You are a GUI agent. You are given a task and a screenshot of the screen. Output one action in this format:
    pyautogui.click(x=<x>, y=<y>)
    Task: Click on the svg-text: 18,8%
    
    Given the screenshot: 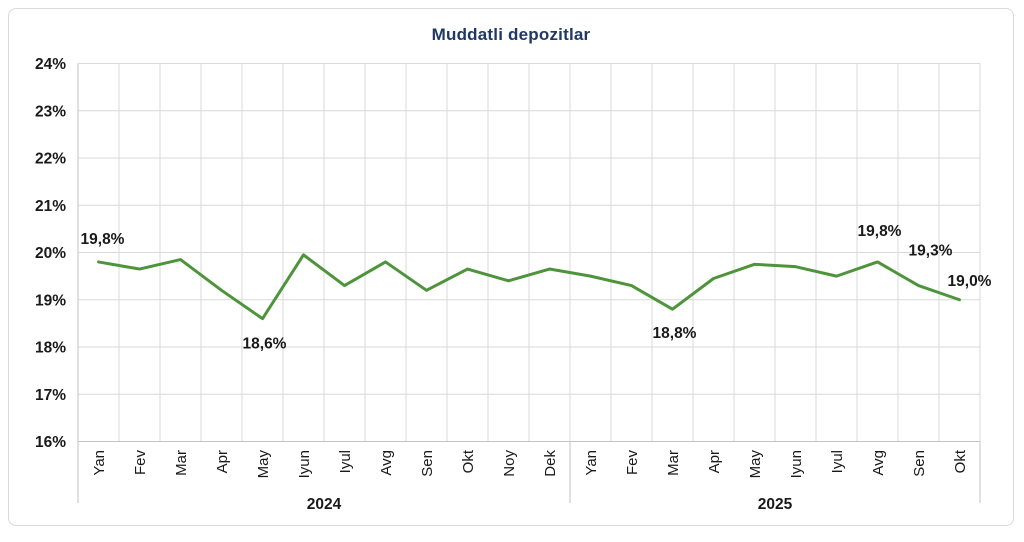 What is the action you would take?
    pyautogui.click(x=675, y=333)
    